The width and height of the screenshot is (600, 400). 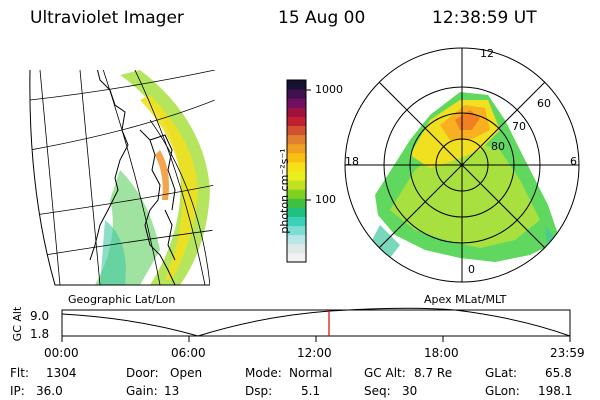 I want to click on gc-alt-value: 8.7 Re, so click(x=433, y=373).